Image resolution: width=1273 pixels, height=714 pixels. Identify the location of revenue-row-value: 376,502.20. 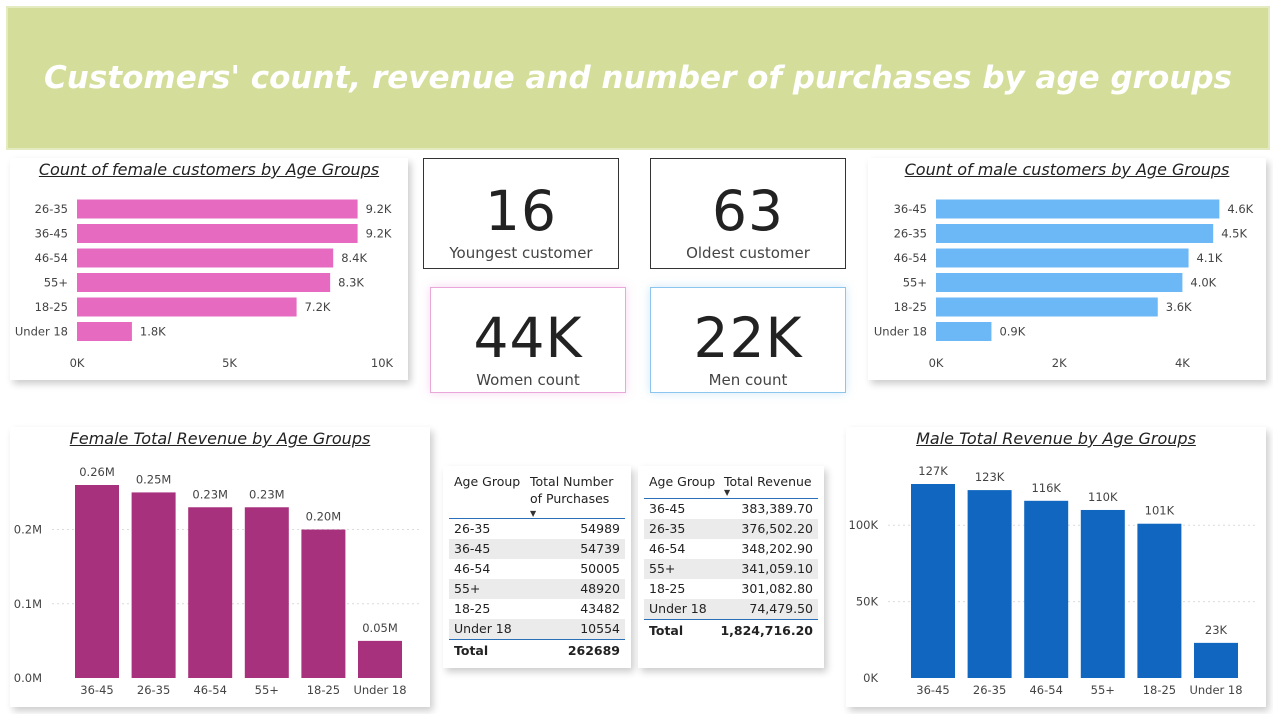
(777, 528).